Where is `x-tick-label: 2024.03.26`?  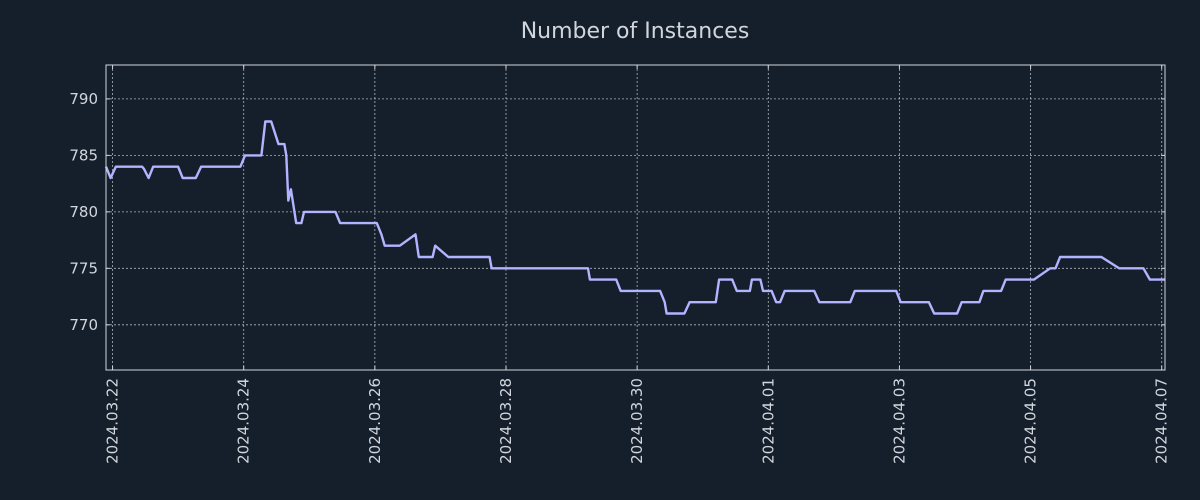 x-tick-label: 2024.03.26 is located at coordinates (375, 421).